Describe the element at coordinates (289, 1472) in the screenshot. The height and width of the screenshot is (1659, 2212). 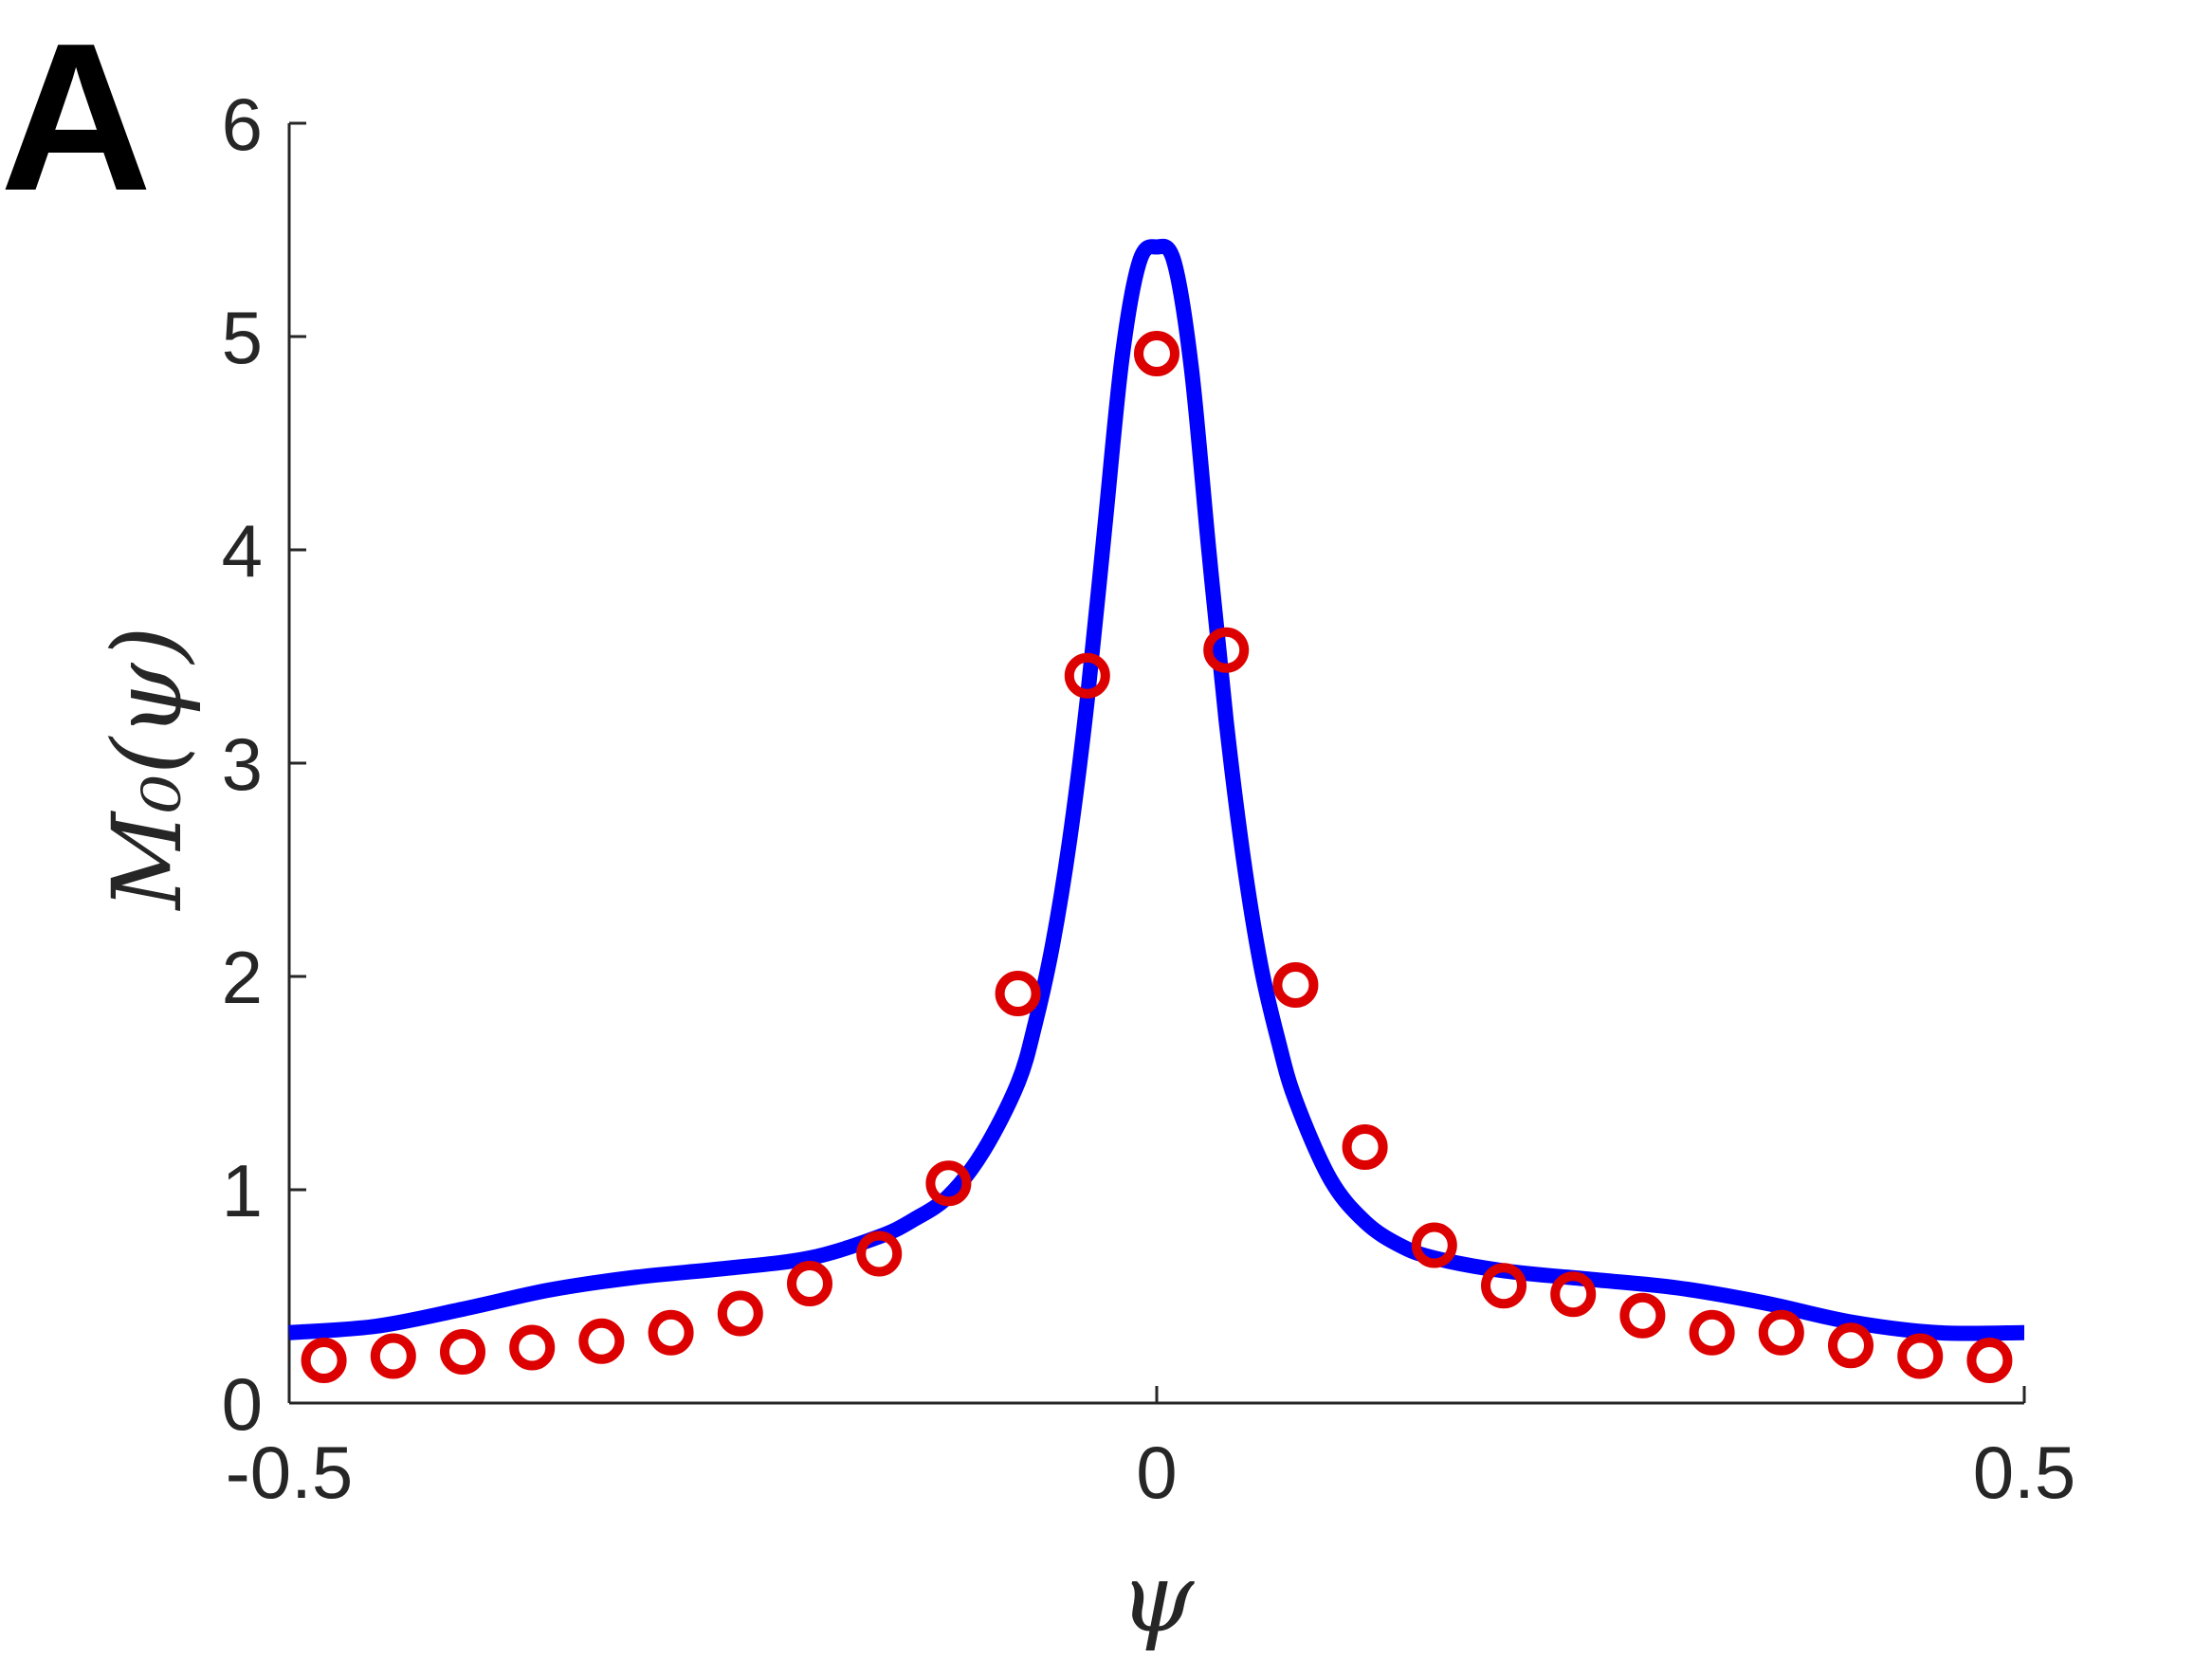
I see `x-tick-label: -0.5` at that location.